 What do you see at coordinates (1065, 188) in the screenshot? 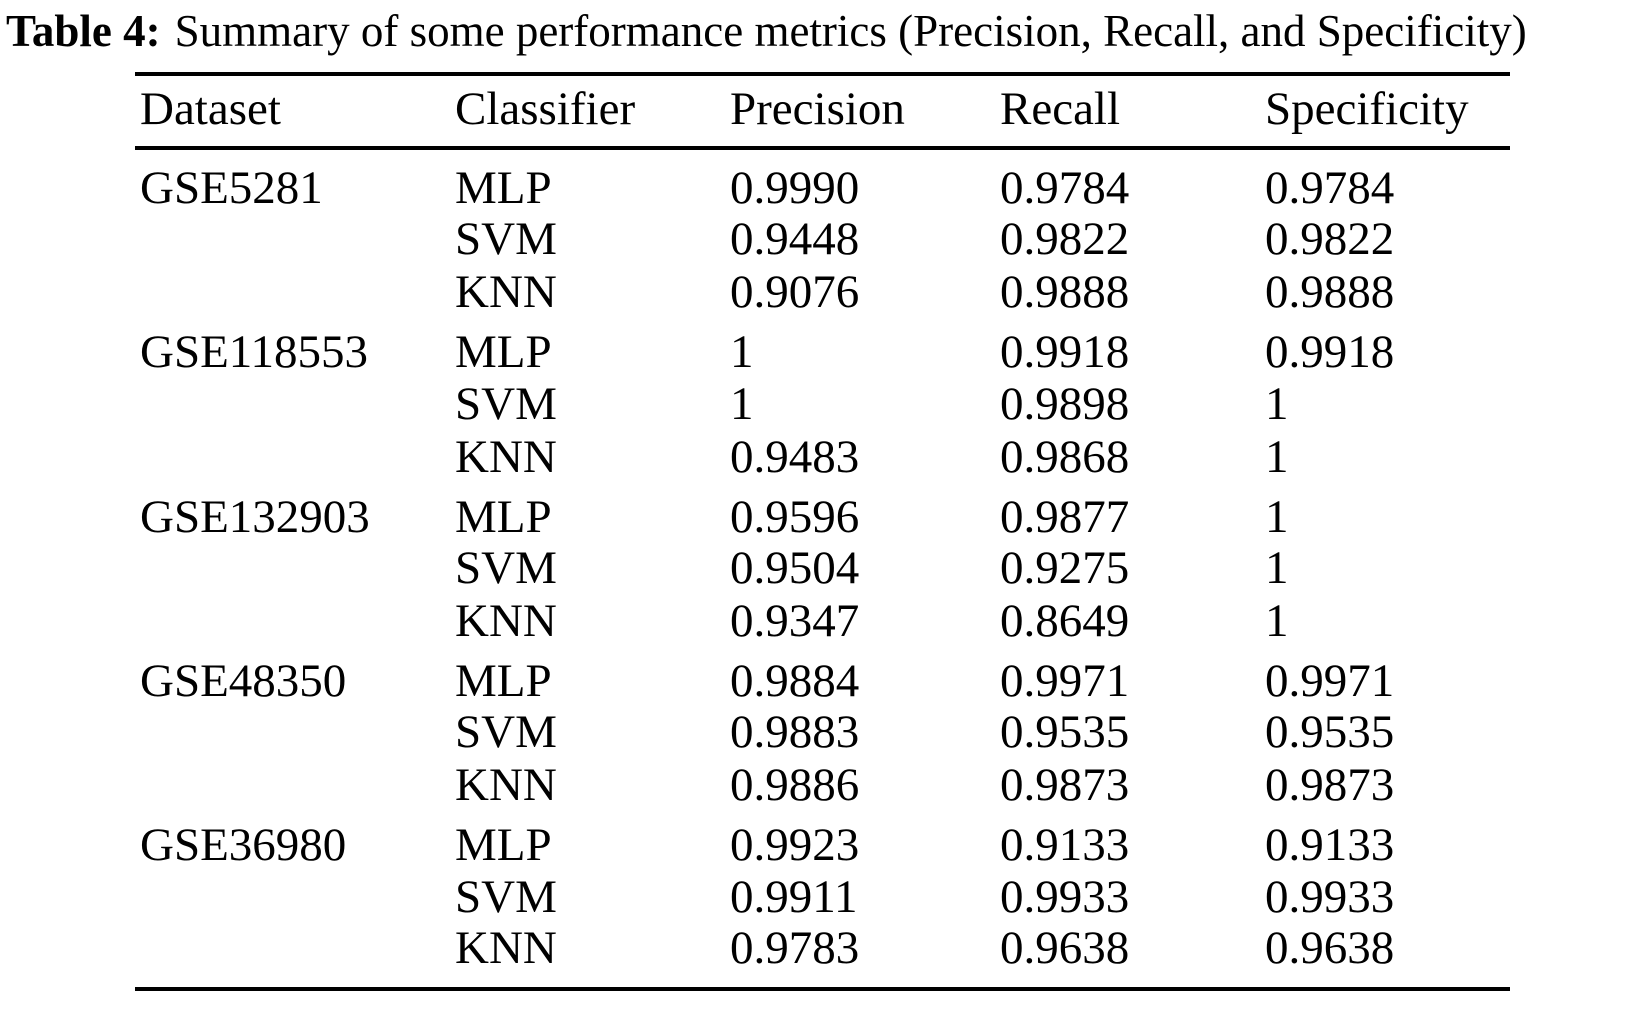
I see `recall-cell: 0.9784` at bounding box center [1065, 188].